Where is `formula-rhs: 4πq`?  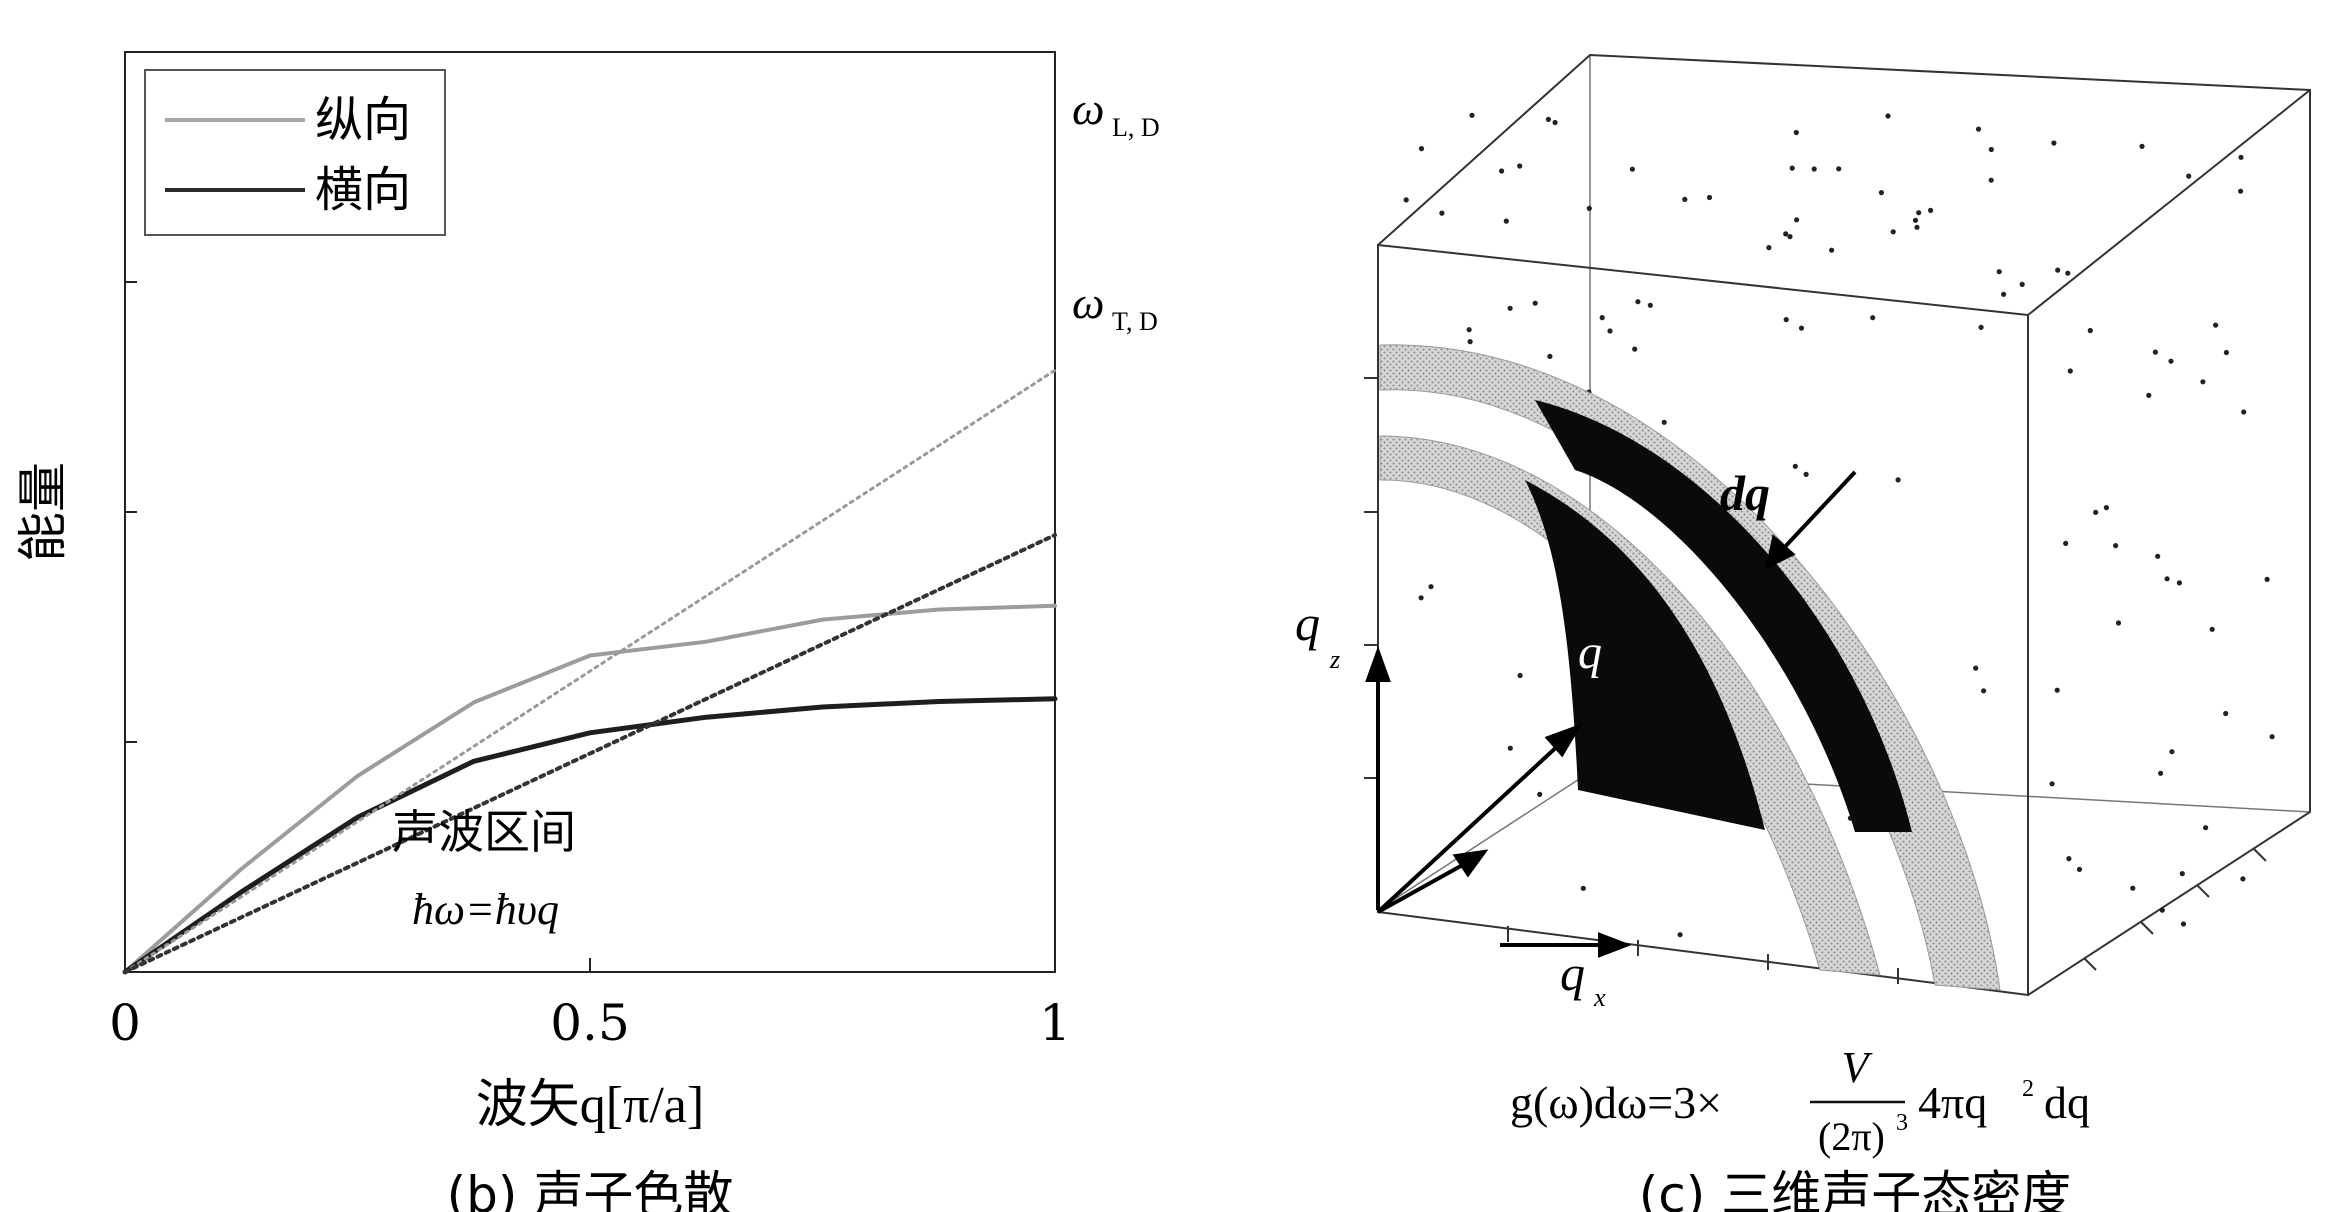
formula-rhs: 4πq is located at coordinates (1952, 1102).